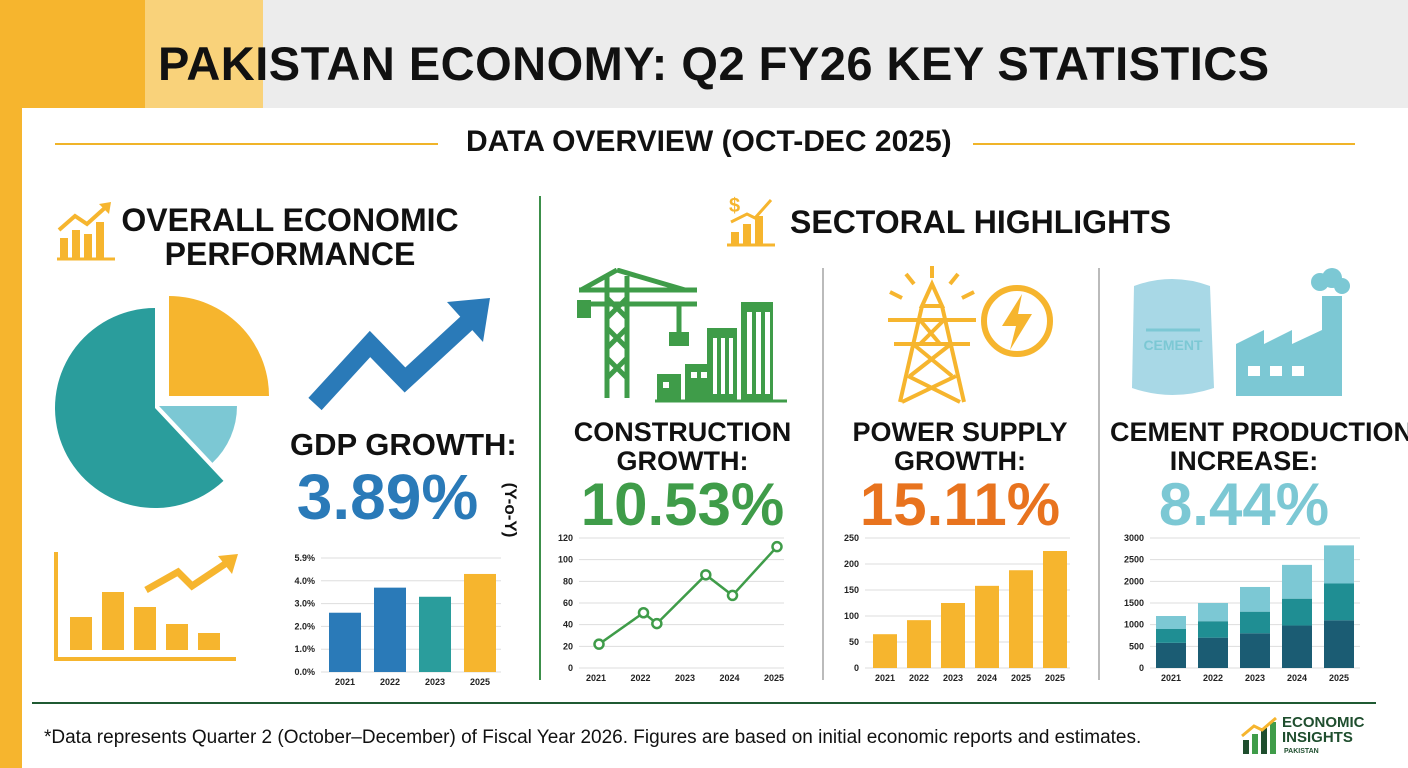 The width and height of the screenshot is (1408, 768). Describe the element at coordinates (851, 590) in the screenshot. I see `power-ytick: 150` at that location.